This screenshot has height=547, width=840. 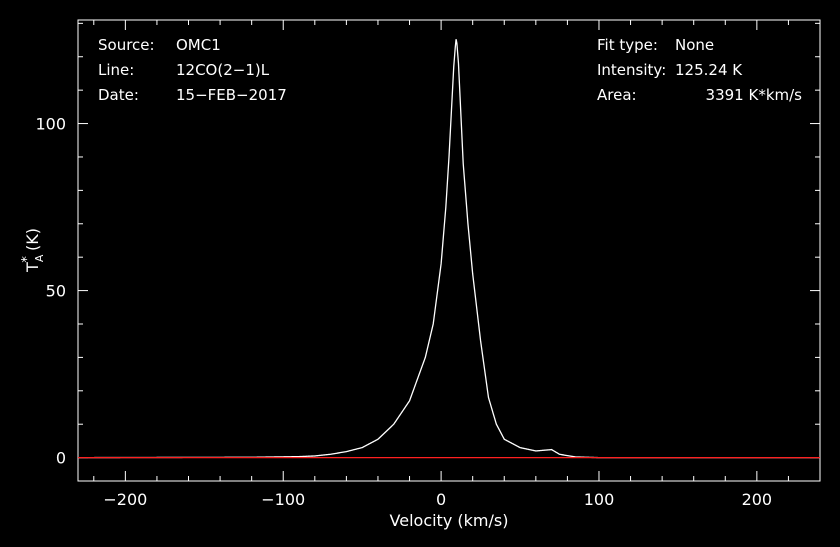 I want to click on line-key: Line:, so click(x=116, y=70).